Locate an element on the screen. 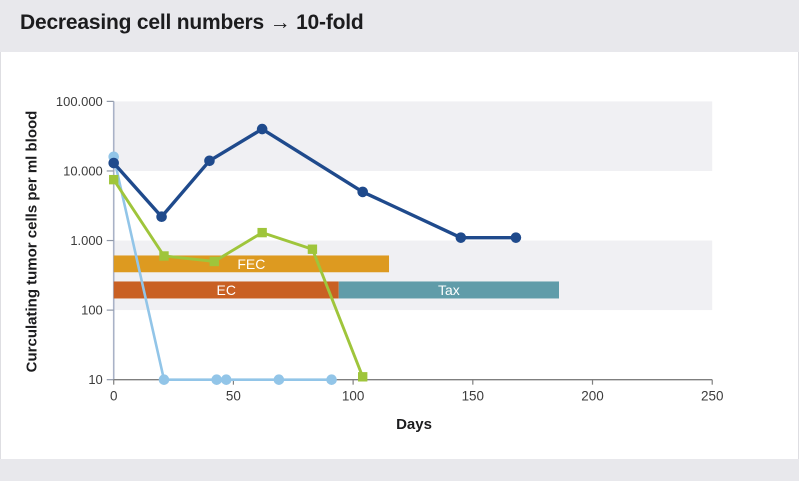  series-green-line is located at coordinates (238, 278).